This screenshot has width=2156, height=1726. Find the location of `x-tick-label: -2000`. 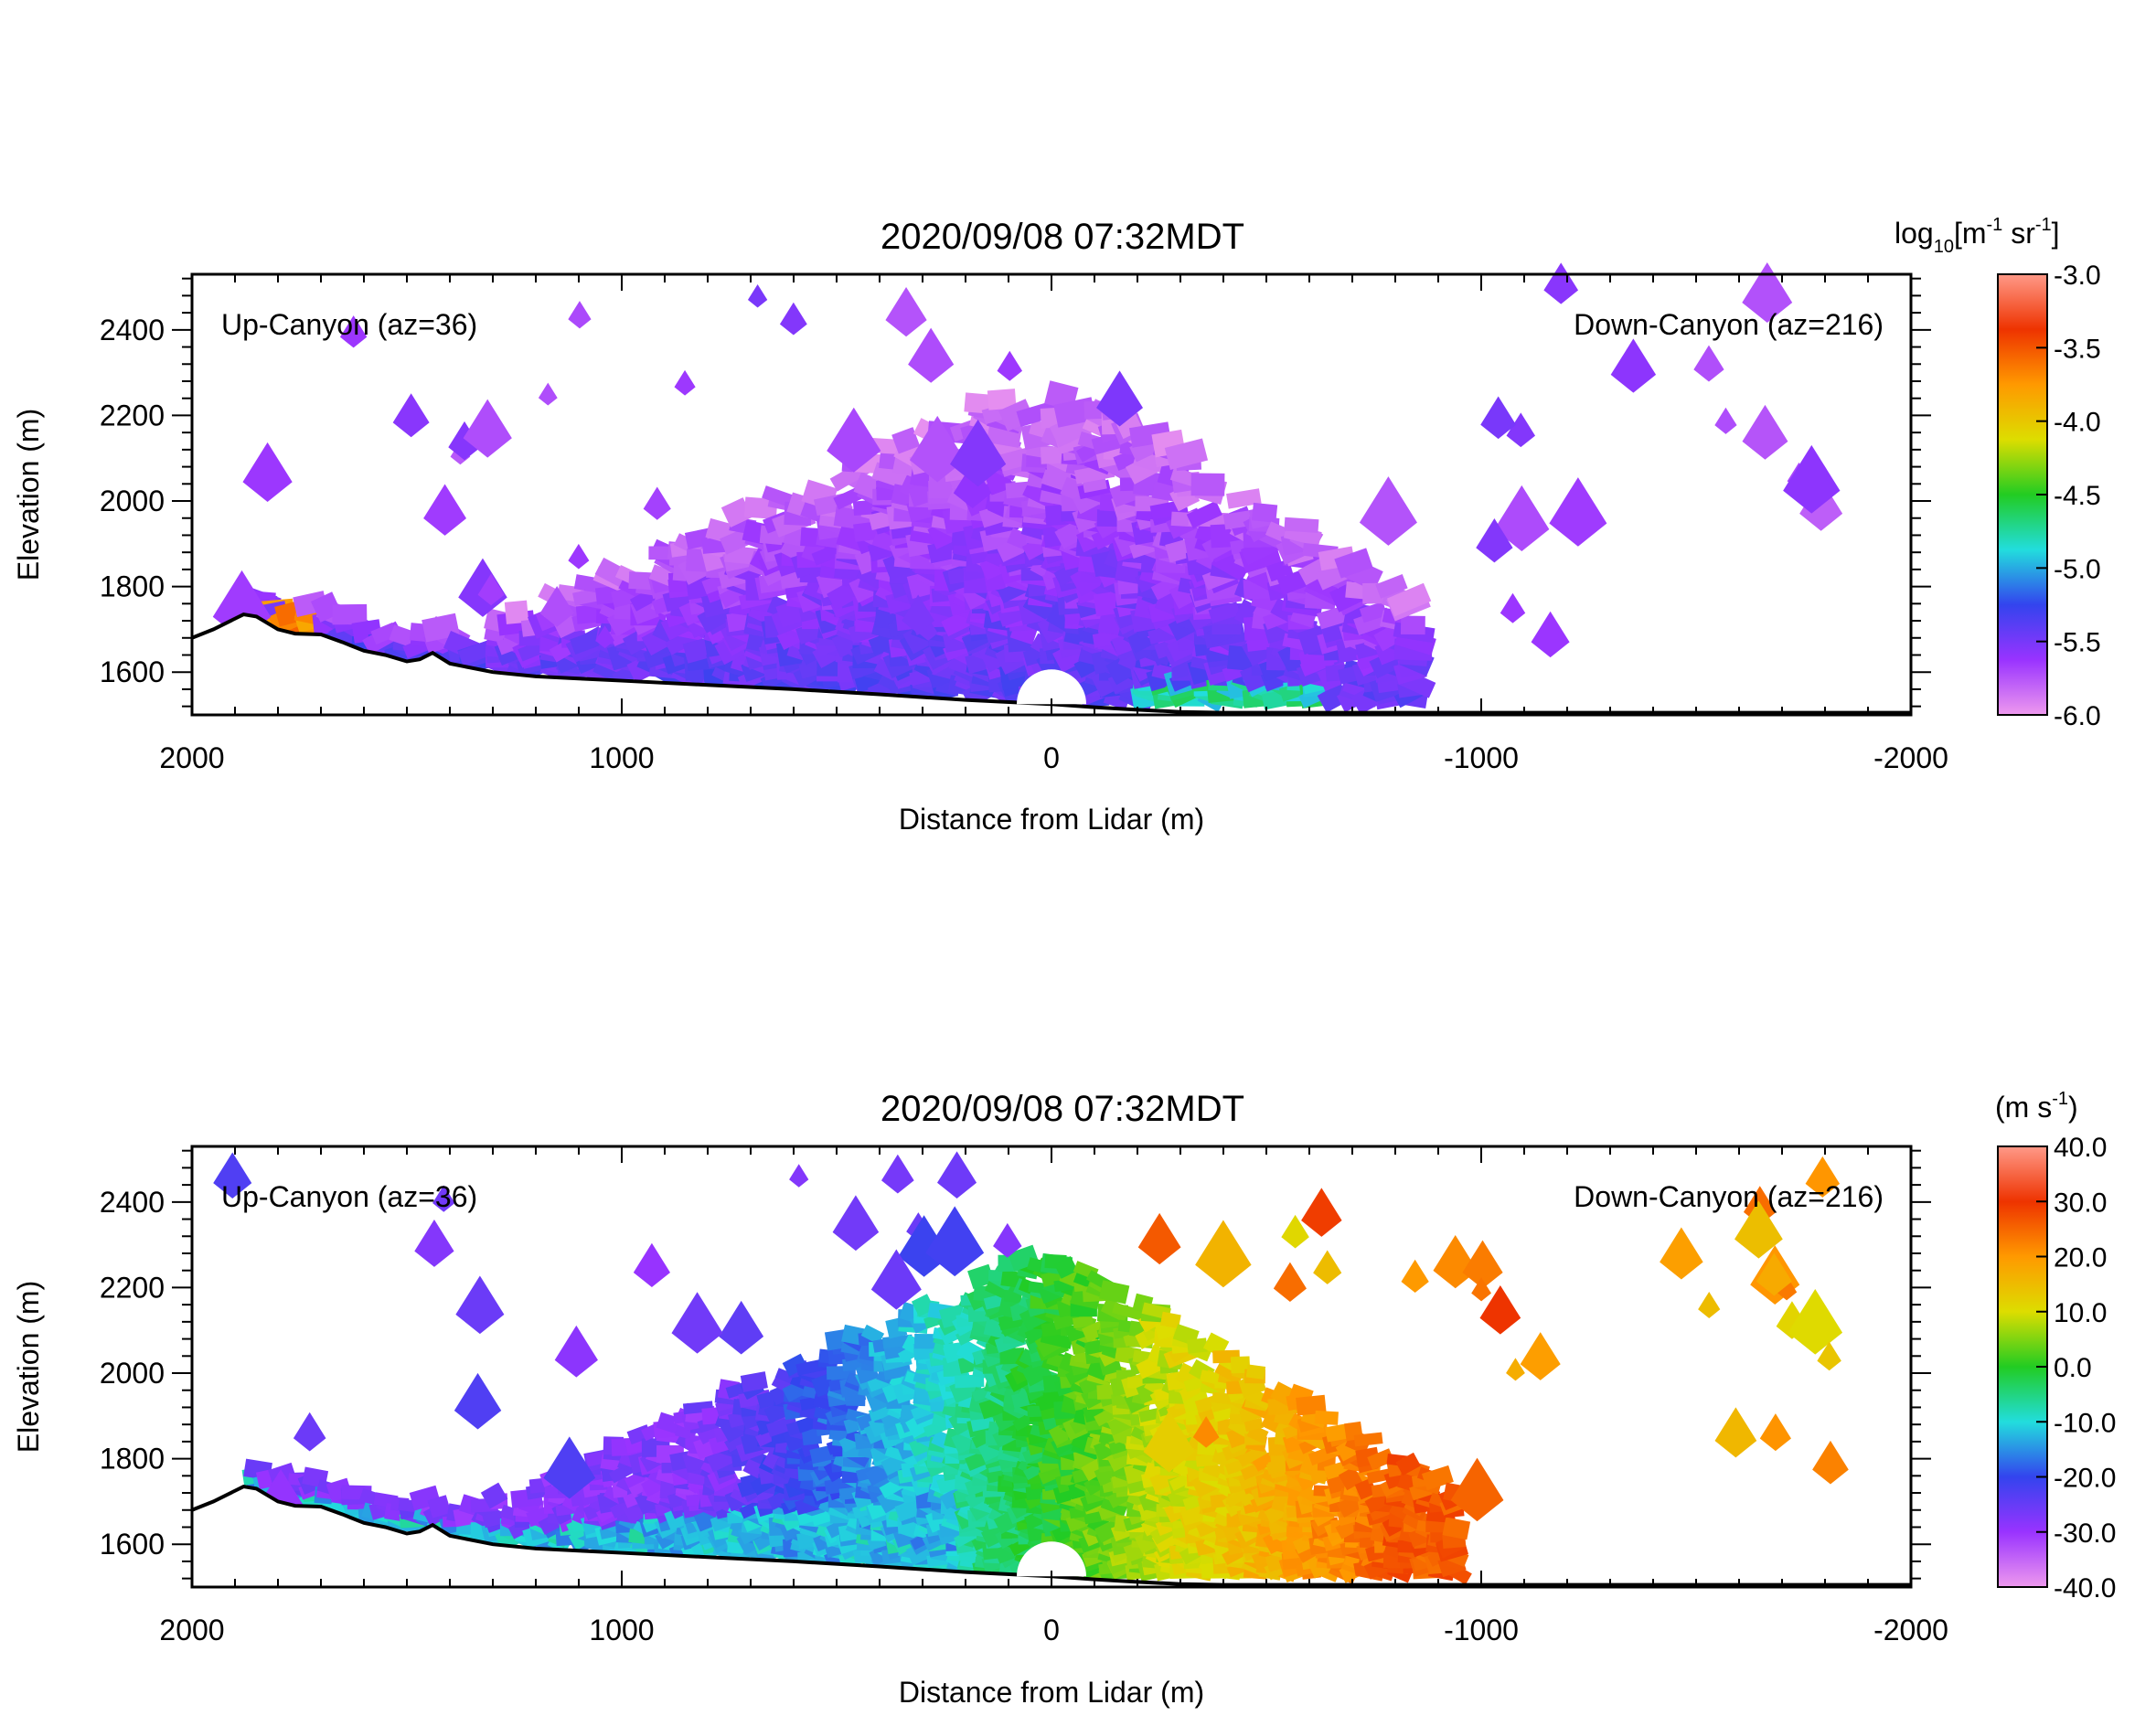

x-tick-label: -2000 is located at coordinates (1910, 1630).